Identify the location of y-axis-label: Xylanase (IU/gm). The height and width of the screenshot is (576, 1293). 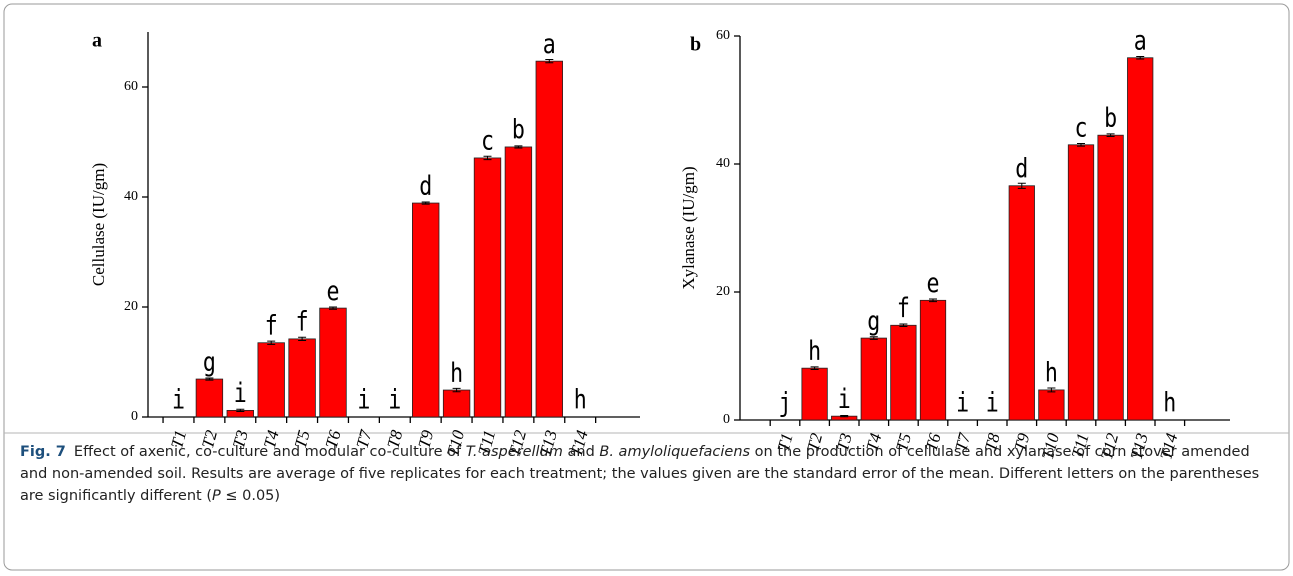
(688, 227).